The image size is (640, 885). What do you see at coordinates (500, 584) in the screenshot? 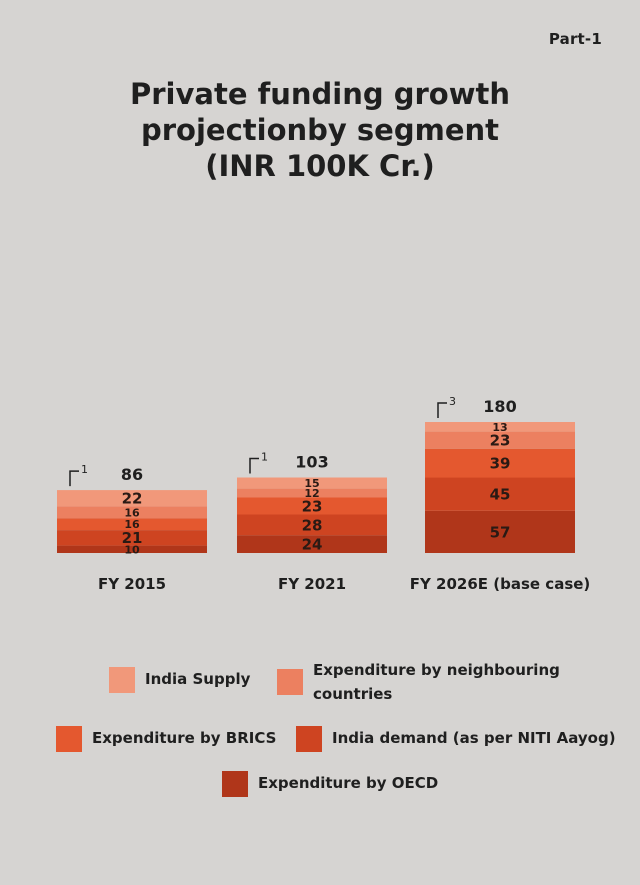
I see `category-label: FY 2026E (base case)` at bounding box center [500, 584].